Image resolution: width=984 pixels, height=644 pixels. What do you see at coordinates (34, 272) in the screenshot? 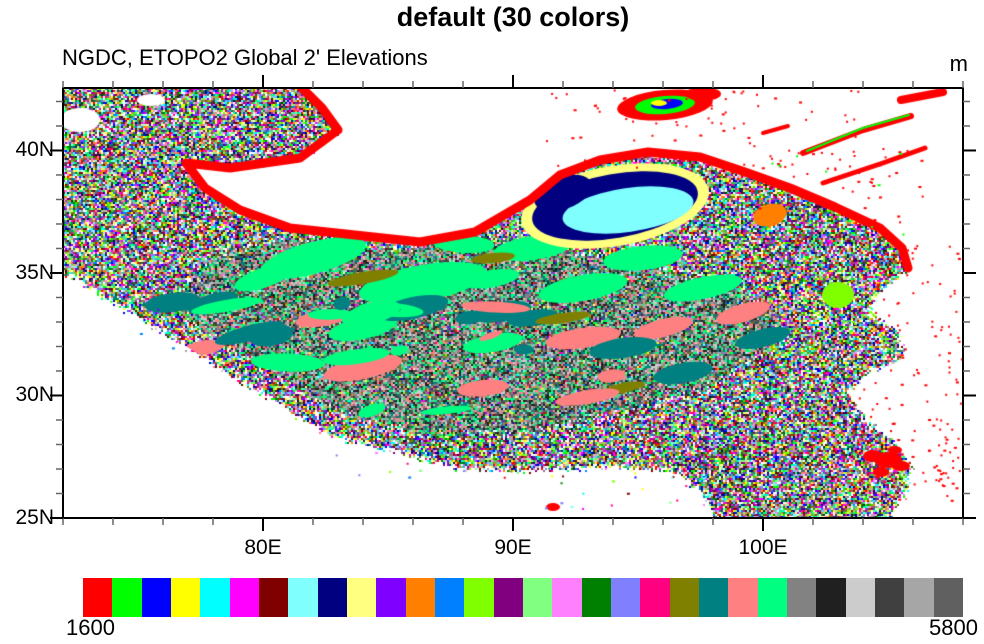
I see `lat-tick-label: 35N` at bounding box center [34, 272].